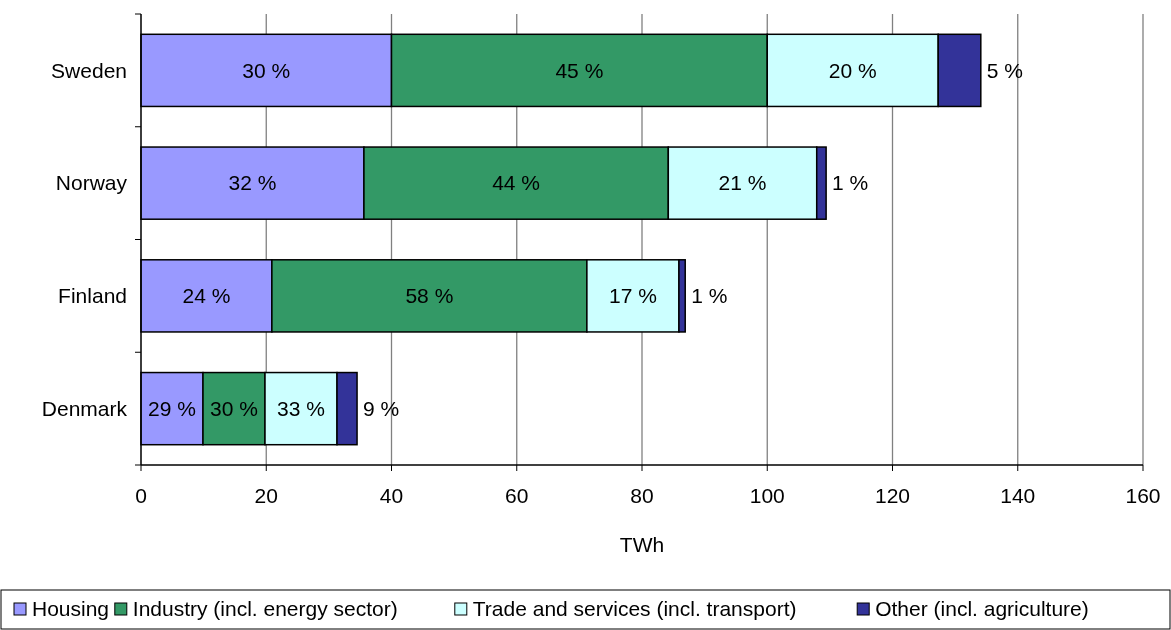 Image resolution: width=1171 pixels, height=630 pixels. Describe the element at coordinates (516, 183) in the screenshot. I see `annotation: 44 %` at that location.